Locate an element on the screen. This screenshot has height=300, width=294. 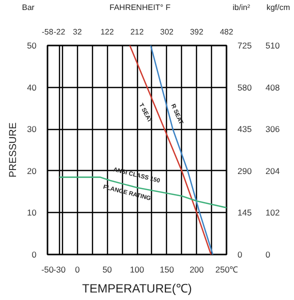
y-tick-label: 10 is located at coordinates (32, 213).